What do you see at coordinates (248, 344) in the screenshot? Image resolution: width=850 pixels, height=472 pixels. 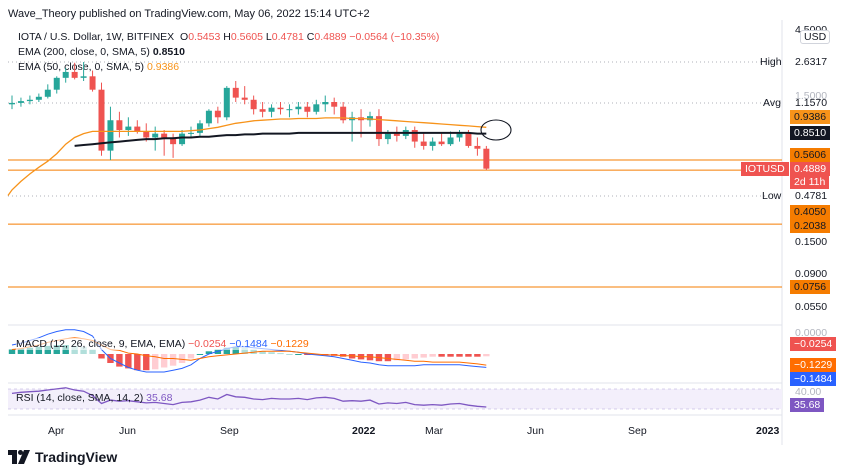 I see `macd-value-2: −0.1484` at bounding box center [248, 344].